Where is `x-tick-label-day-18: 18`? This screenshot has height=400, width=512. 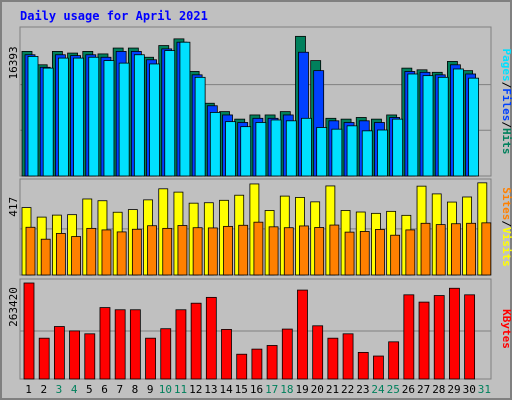 x-tick-label-day-18: 18 is located at coordinates (286, 389).